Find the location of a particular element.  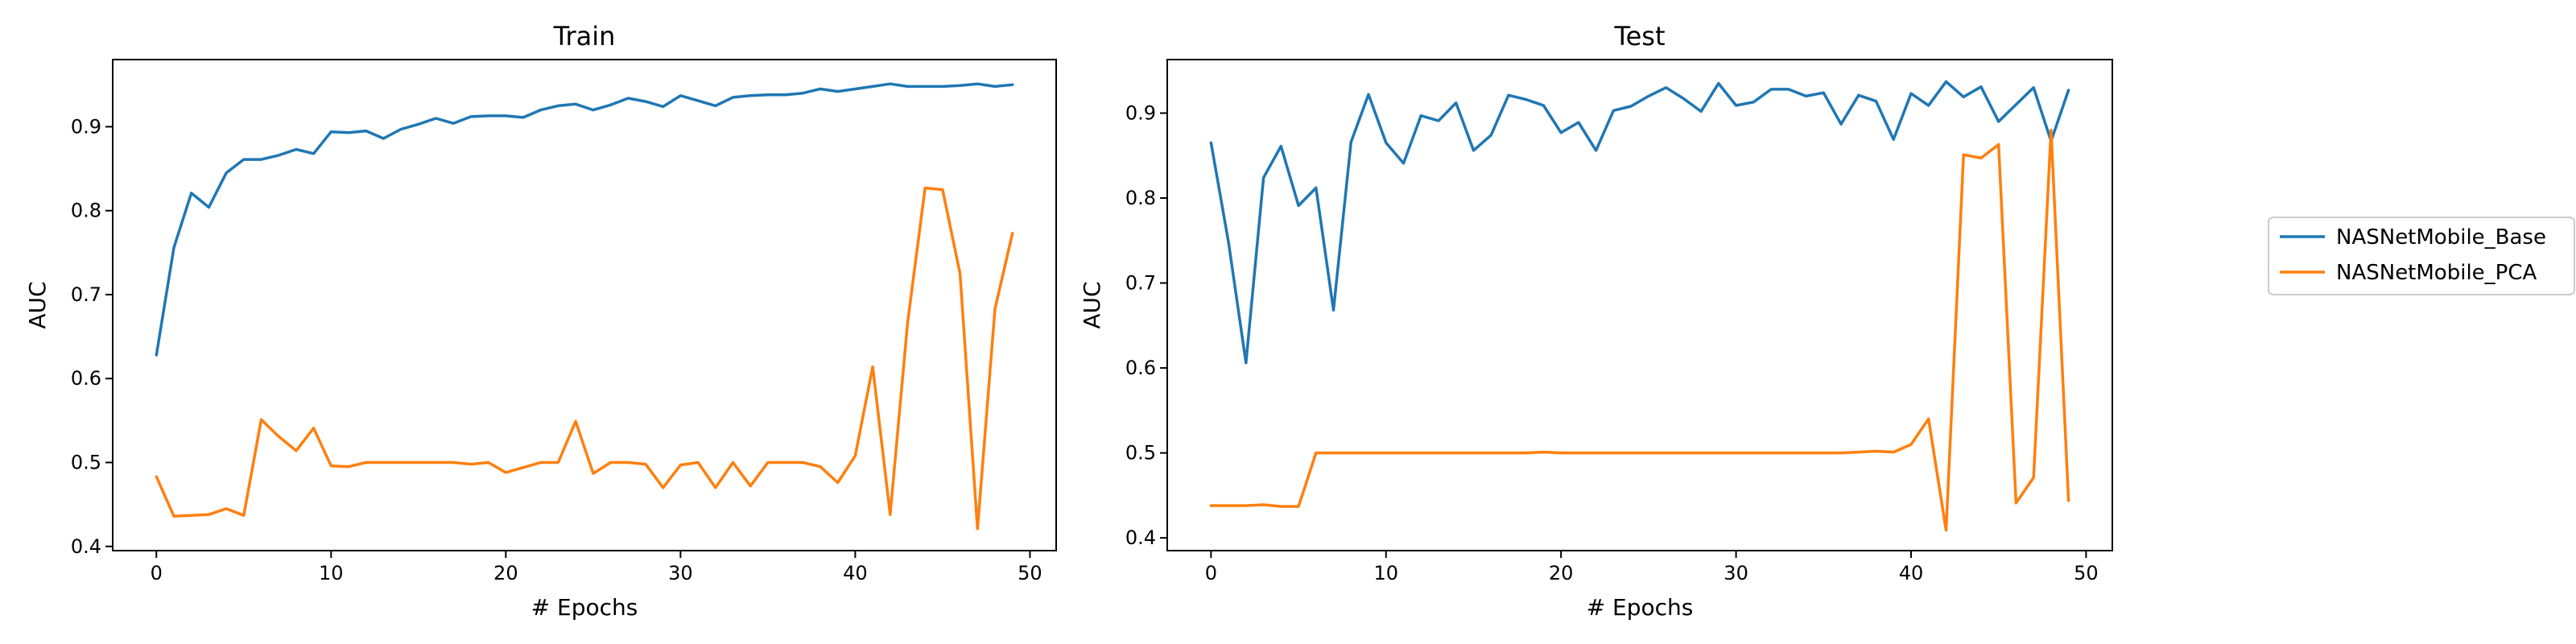

test-x-axis-label: # Epochs is located at coordinates (1640, 607).